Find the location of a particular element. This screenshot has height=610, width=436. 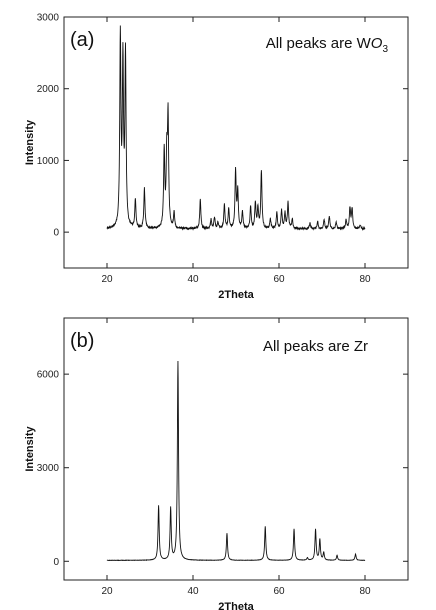

annotation-text: All peaks are Zr is located at coordinates (315, 346).